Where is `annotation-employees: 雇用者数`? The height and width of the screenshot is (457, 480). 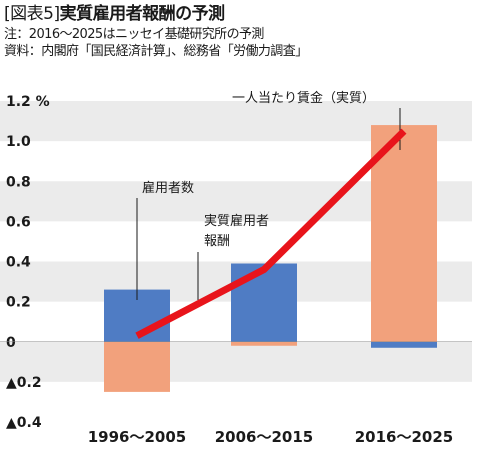
annotation-employees: 雇用者数 is located at coordinates (168, 188).